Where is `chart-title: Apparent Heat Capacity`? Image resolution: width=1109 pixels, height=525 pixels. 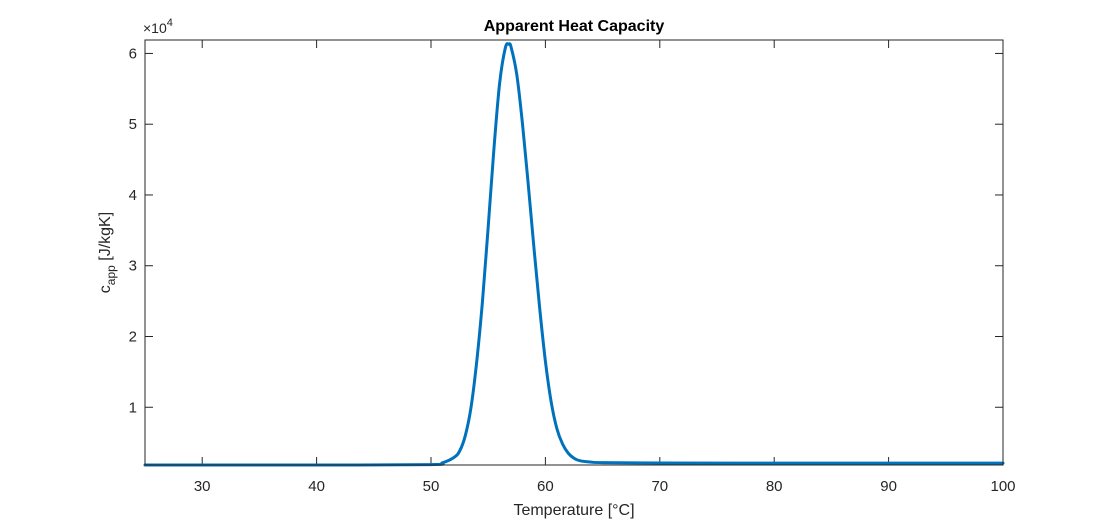 chart-title: Apparent Heat Capacity is located at coordinates (574, 26).